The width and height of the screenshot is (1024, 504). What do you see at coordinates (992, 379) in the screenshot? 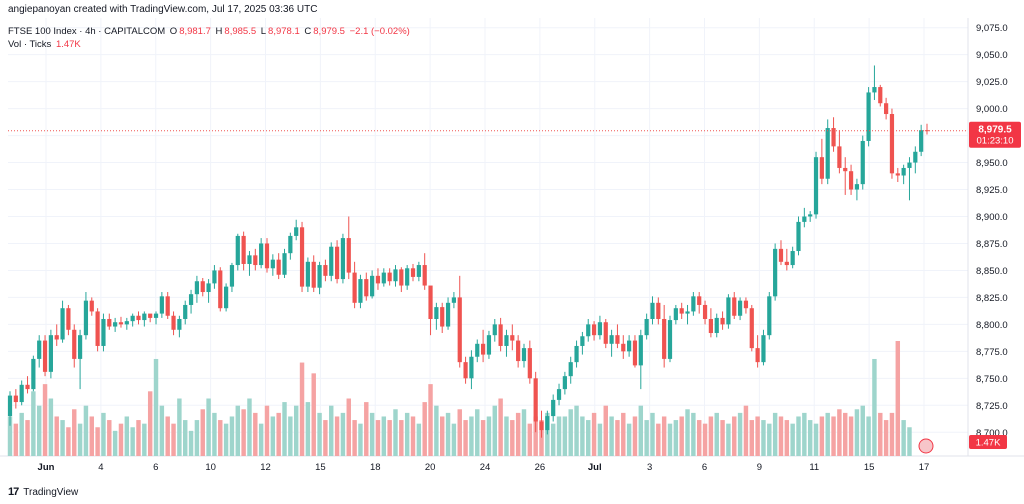
I see `y-tick-label: 8,750.0` at bounding box center [992, 379].